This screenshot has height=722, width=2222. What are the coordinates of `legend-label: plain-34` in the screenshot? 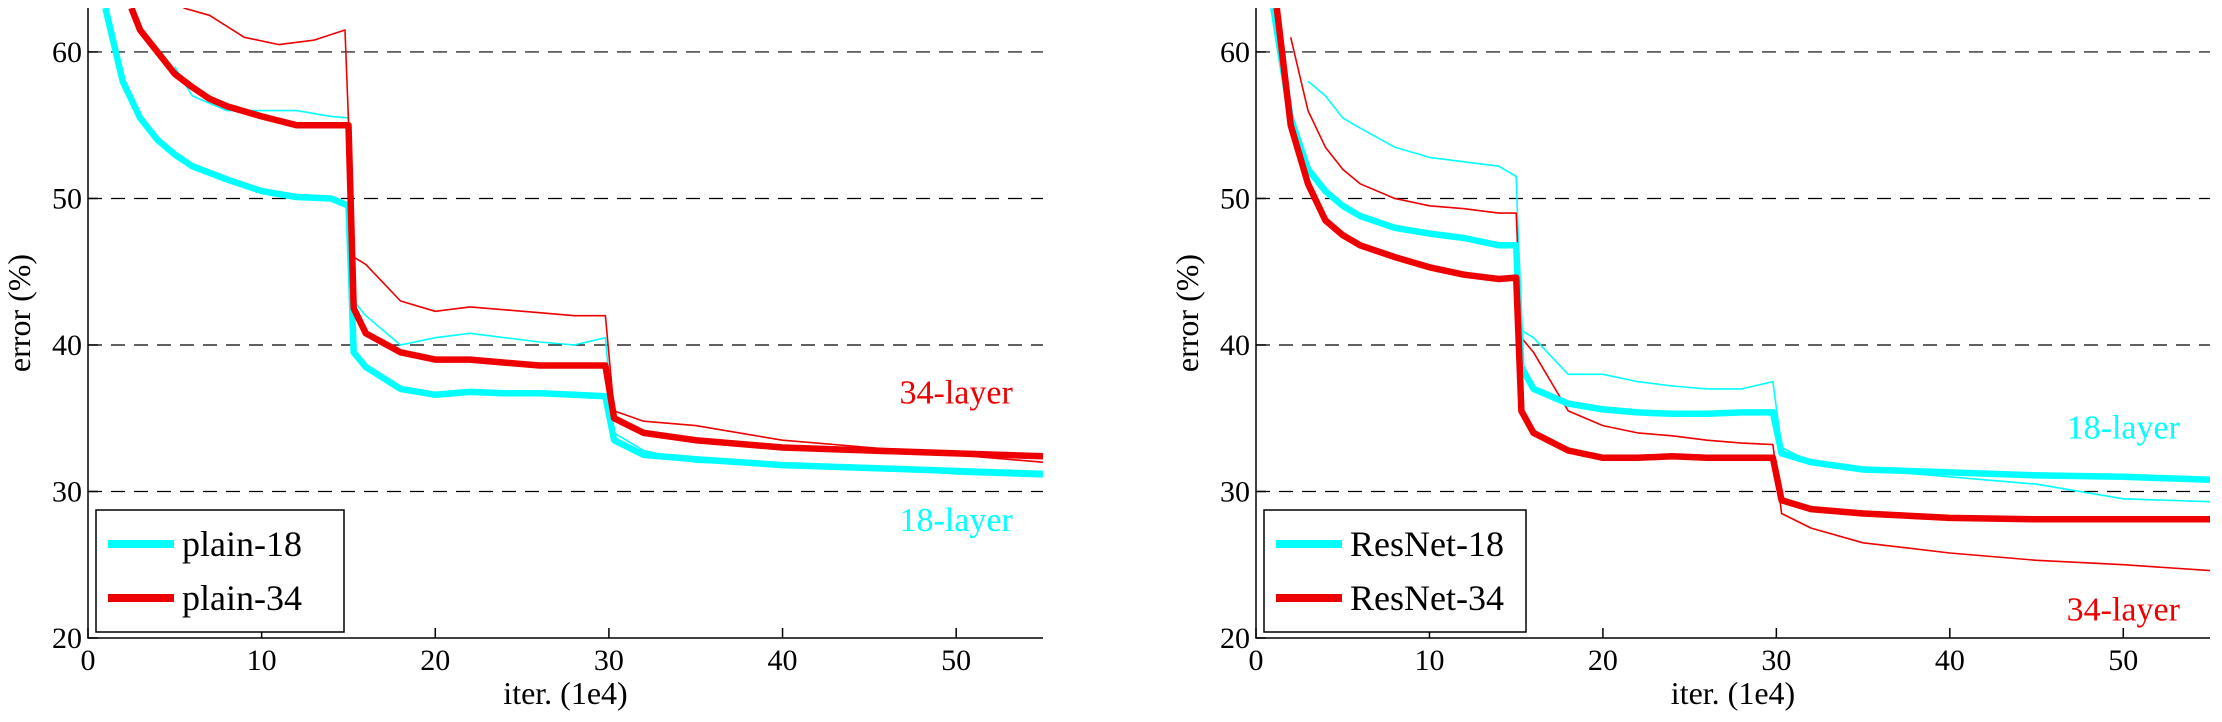 It's located at (242, 598).